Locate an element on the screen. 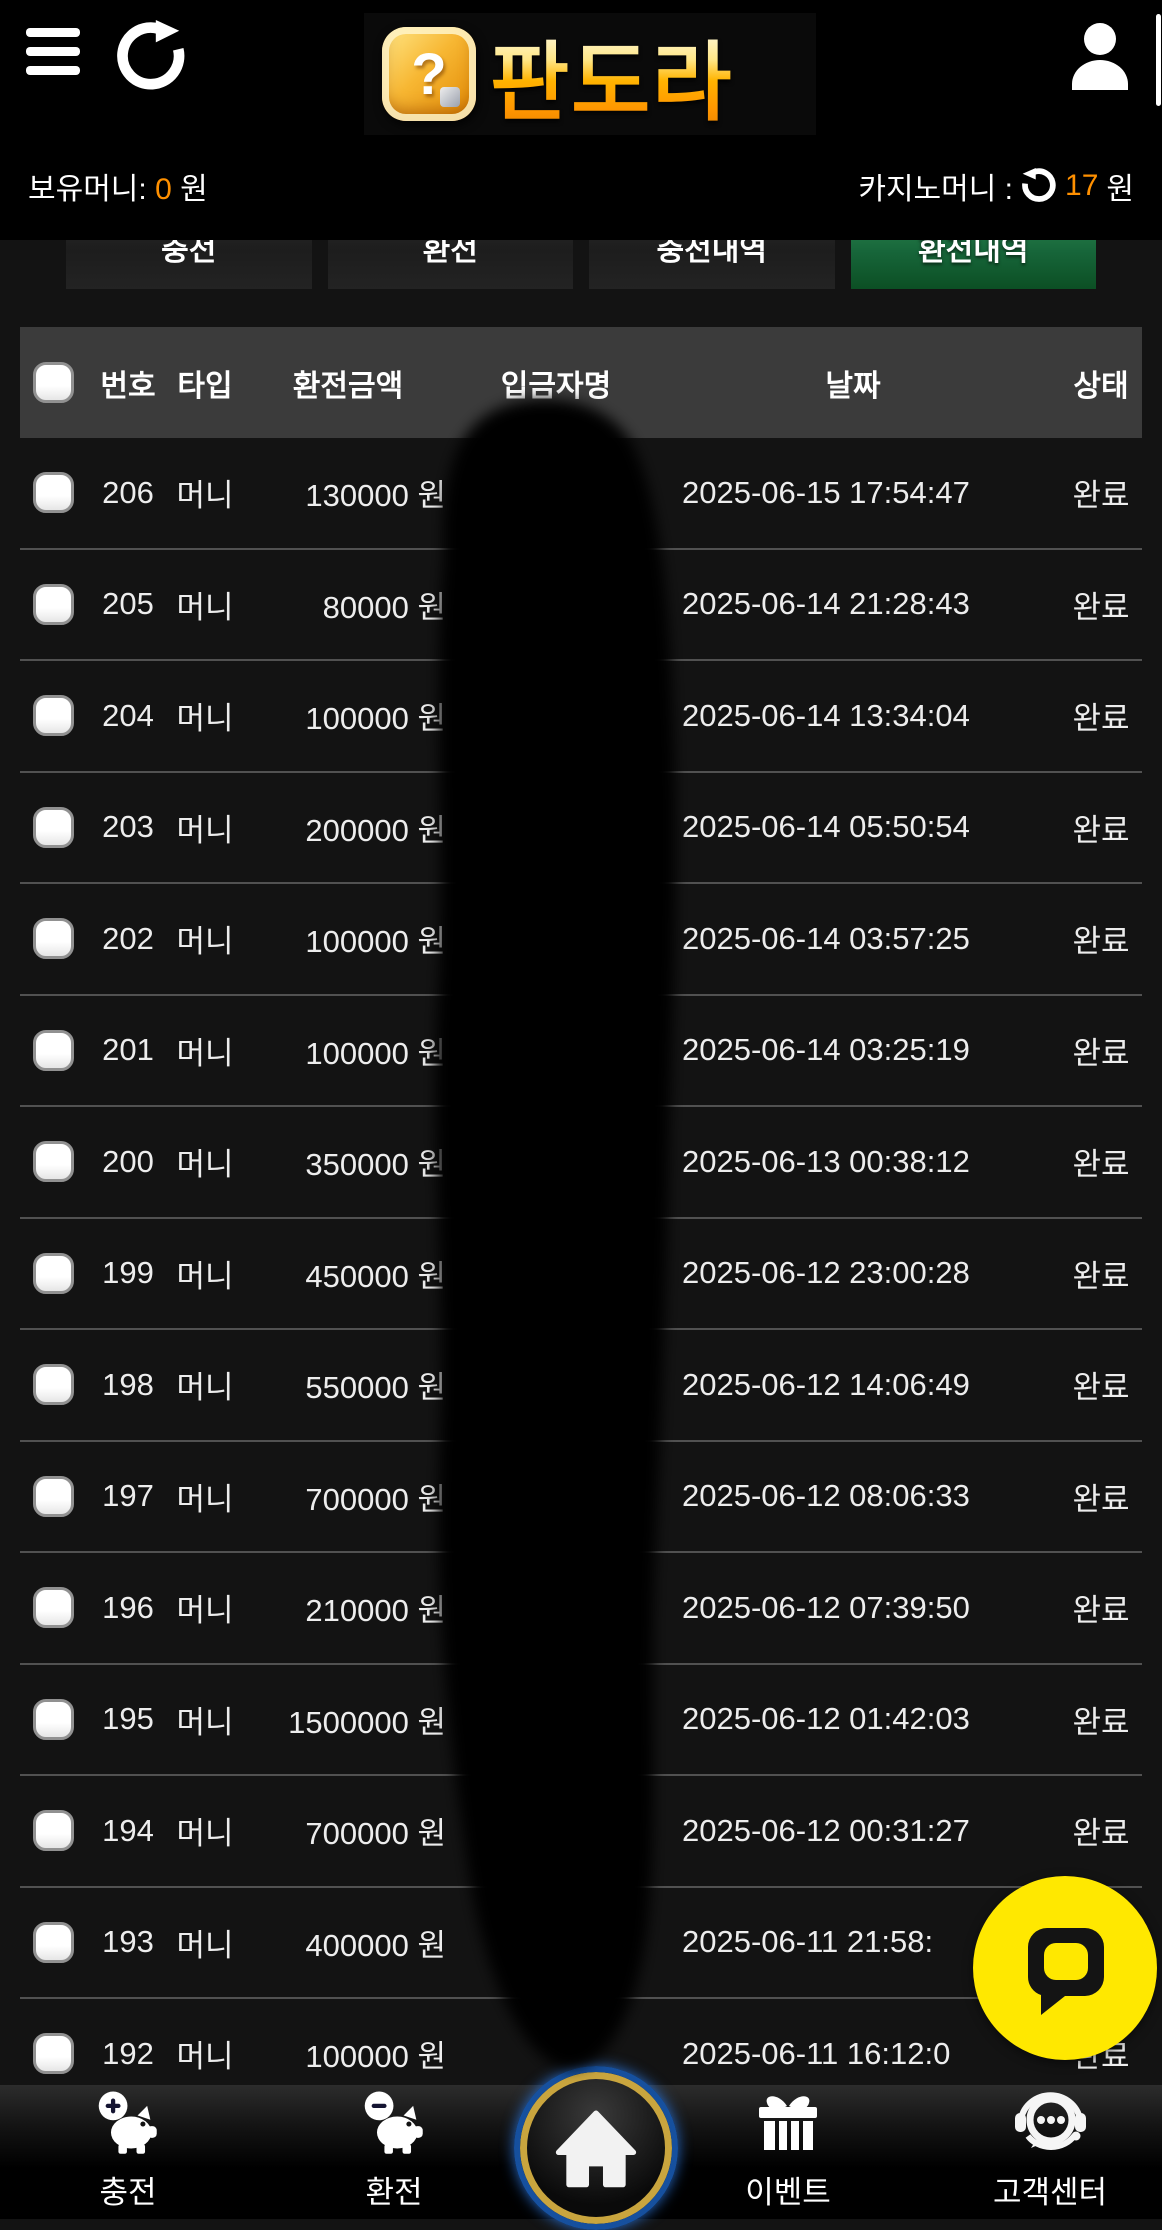 This screenshot has width=1162, height=2230. table-header-row: 번호 타입 환전금액 입금자명 날짜 상태 is located at coordinates (581, 382).